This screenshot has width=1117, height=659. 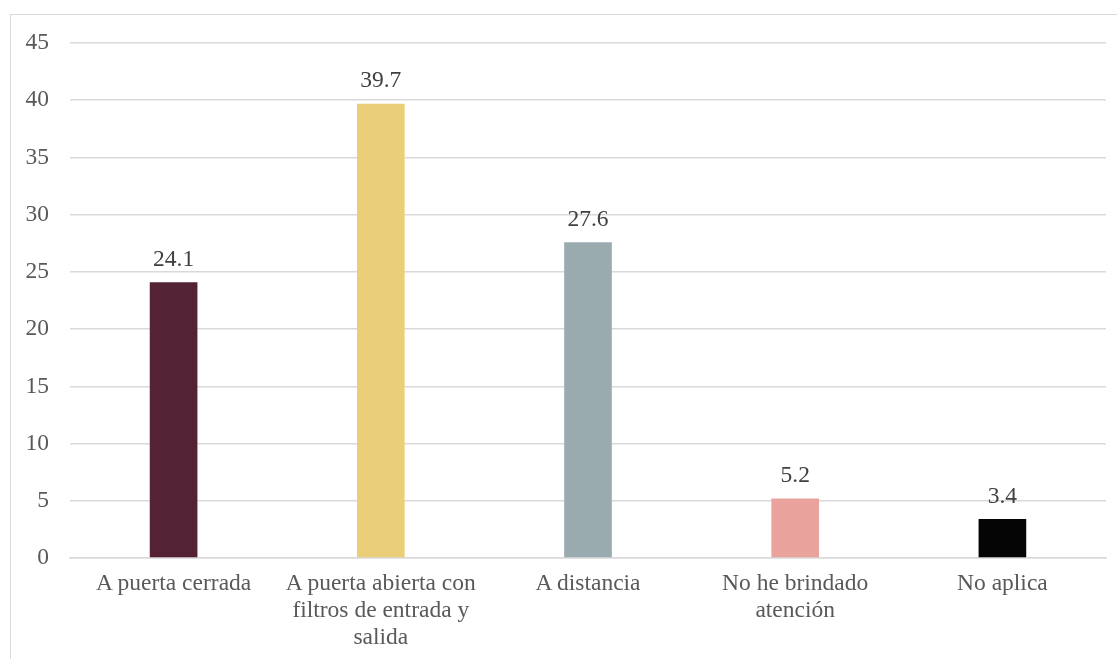 What do you see at coordinates (795, 595) in the screenshot?
I see `x-tick-label: No he brindado atención` at bounding box center [795, 595].